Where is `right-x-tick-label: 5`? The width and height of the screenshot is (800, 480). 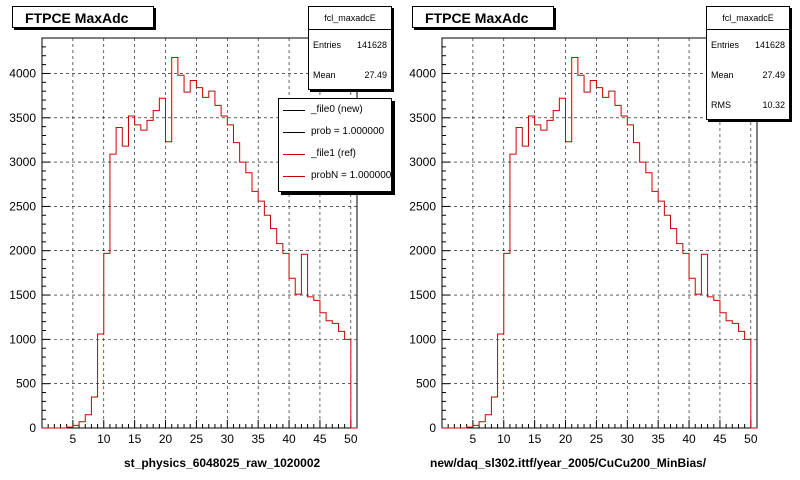
right-x-tick-label: 5 is located at coordinates (473, 439).